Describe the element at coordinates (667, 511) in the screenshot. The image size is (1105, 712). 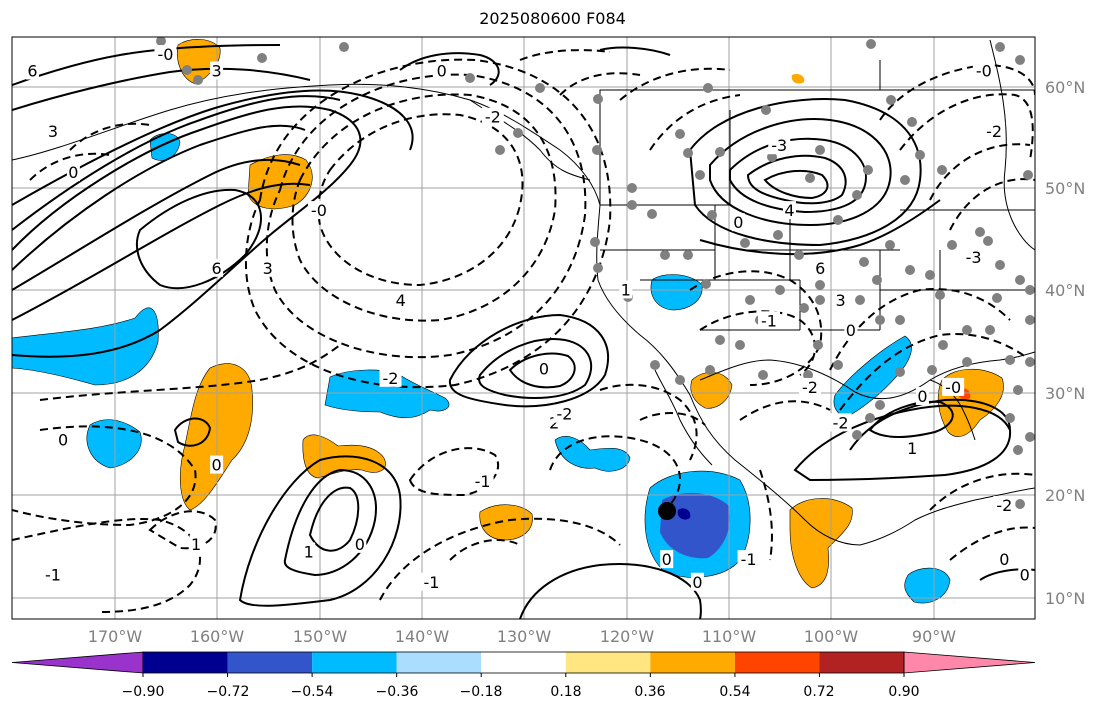
I see `storm-center-marker` at that location.